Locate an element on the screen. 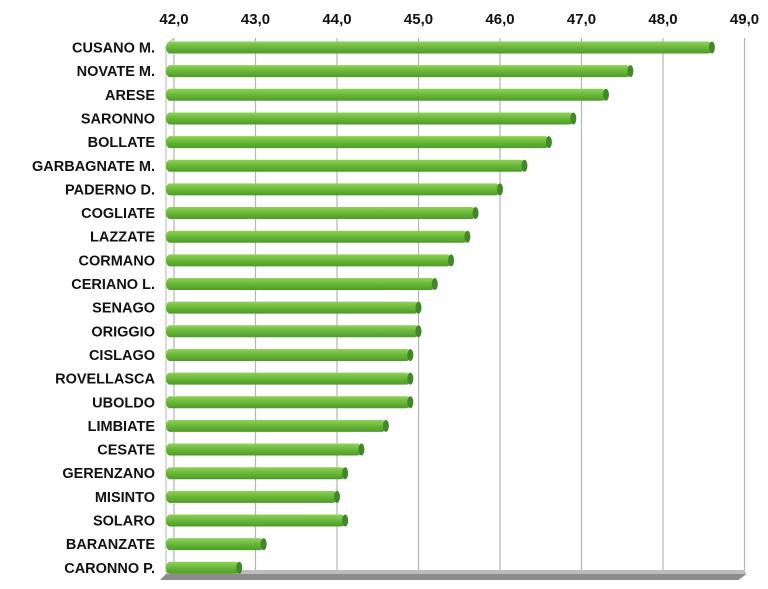  category-label: LIMBIATE is located at coordinates (122, 427).